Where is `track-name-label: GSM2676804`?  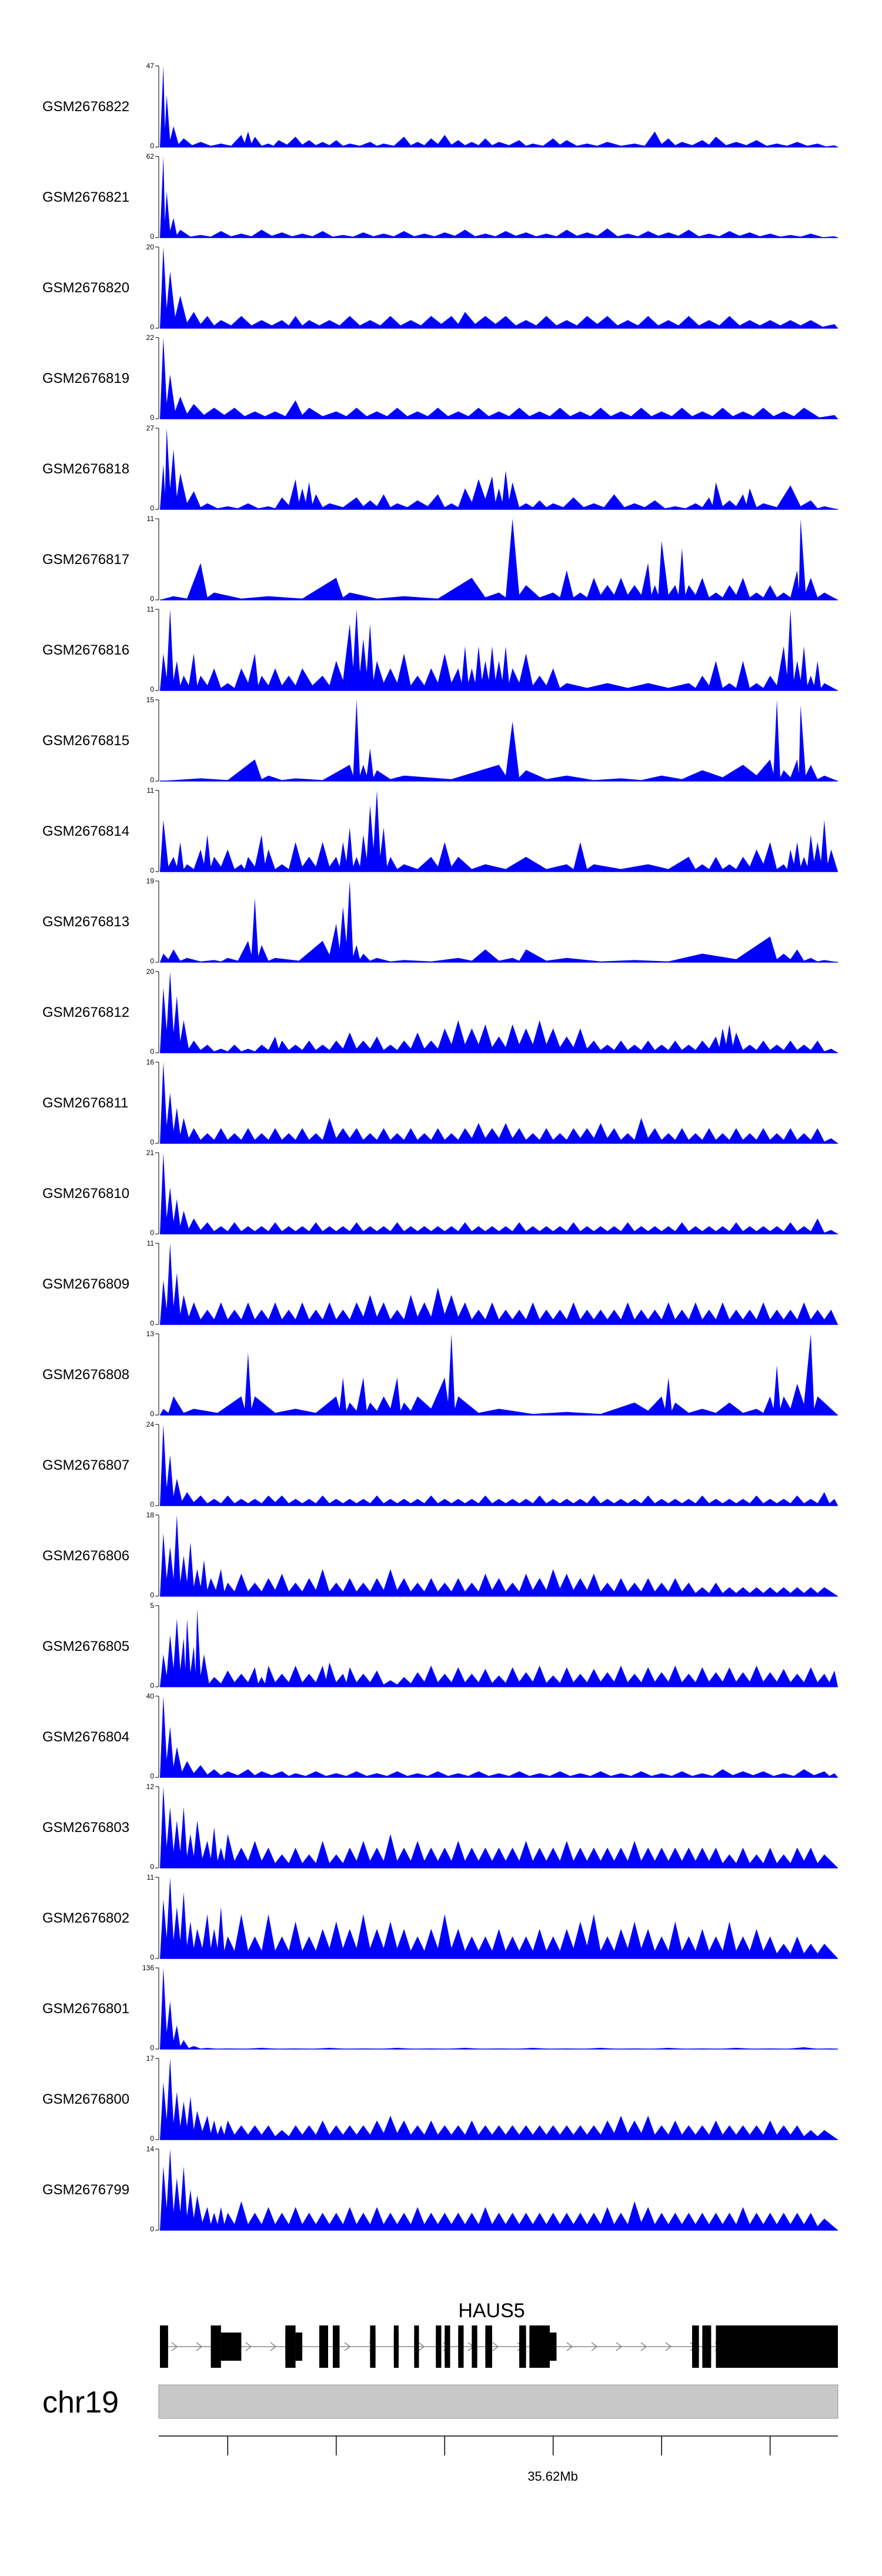 track-name-label: GSM2676804 is located at coordinates (85, 1737).